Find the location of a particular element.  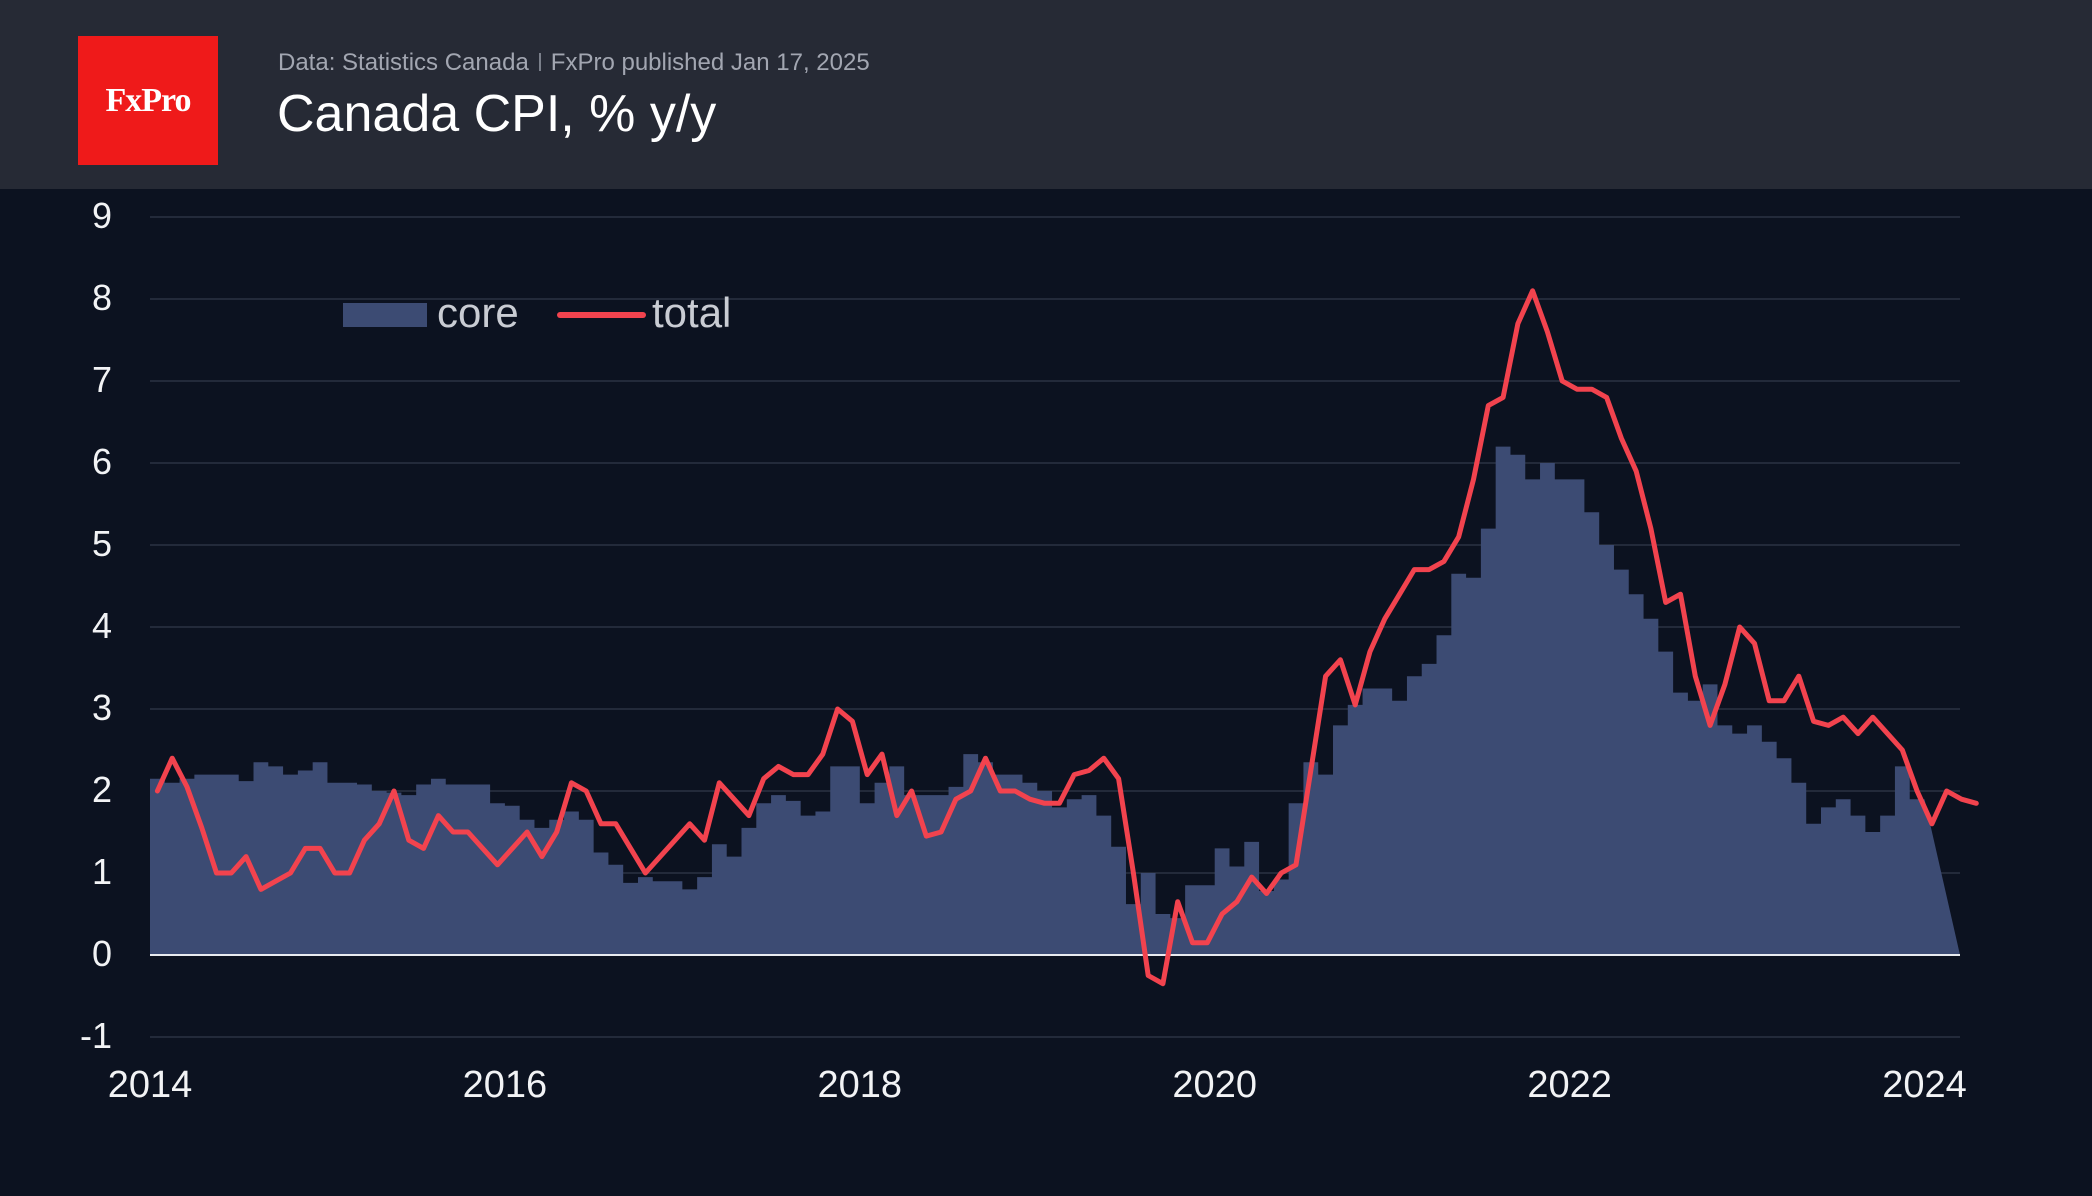

x-tick-label: 2022 is located at coordinates (1569, 1085).